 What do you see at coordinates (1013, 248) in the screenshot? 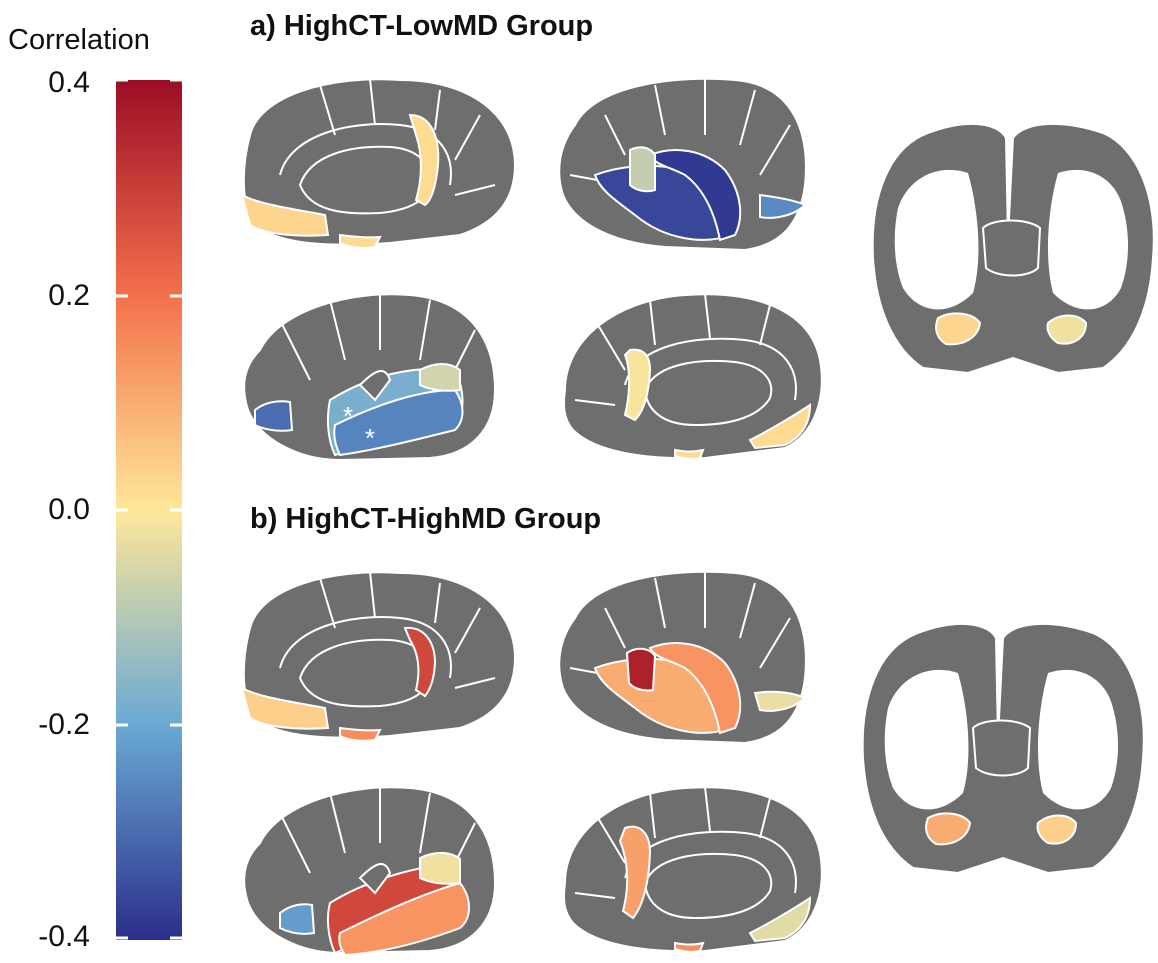
I see `panel-a-coronal-slice` at bounding box center [1013, 248].